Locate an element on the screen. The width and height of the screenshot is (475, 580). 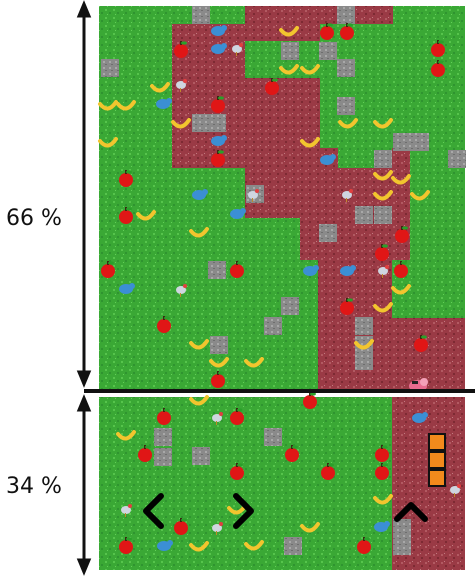
bottom-height-arrow is located at coordinates (84, 485).